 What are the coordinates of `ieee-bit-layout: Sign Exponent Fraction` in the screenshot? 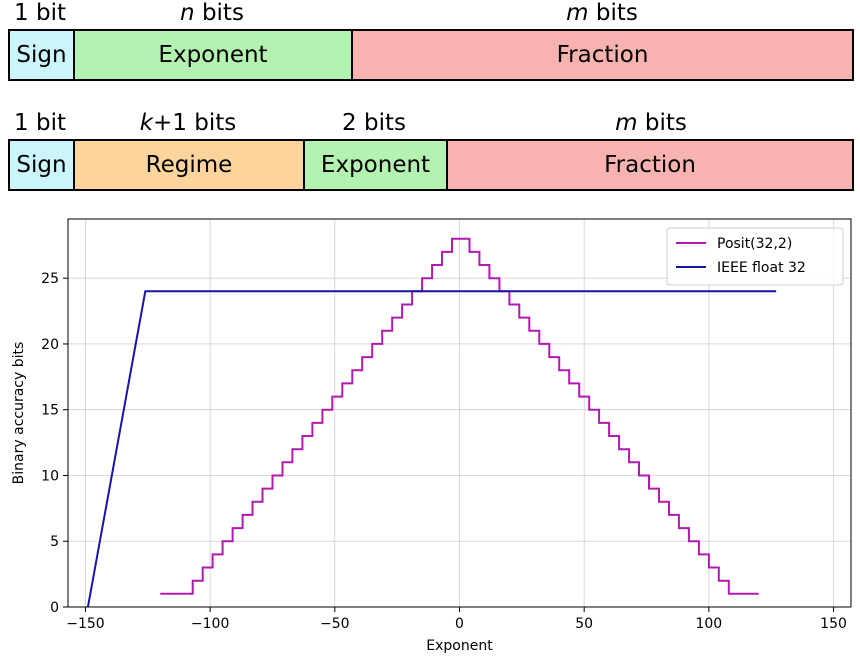 It's located at (431, 55).